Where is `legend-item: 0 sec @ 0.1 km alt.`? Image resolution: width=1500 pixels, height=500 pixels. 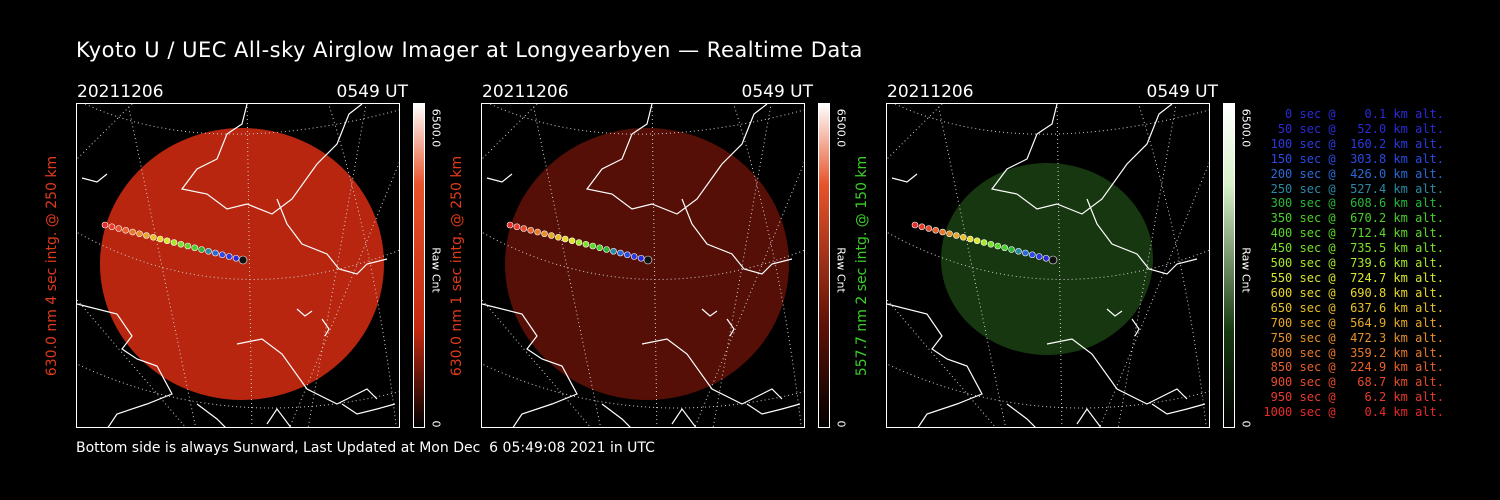
legend-item: 0 sec @ 0.1 km alt. is located at coordinates (1353, 114).